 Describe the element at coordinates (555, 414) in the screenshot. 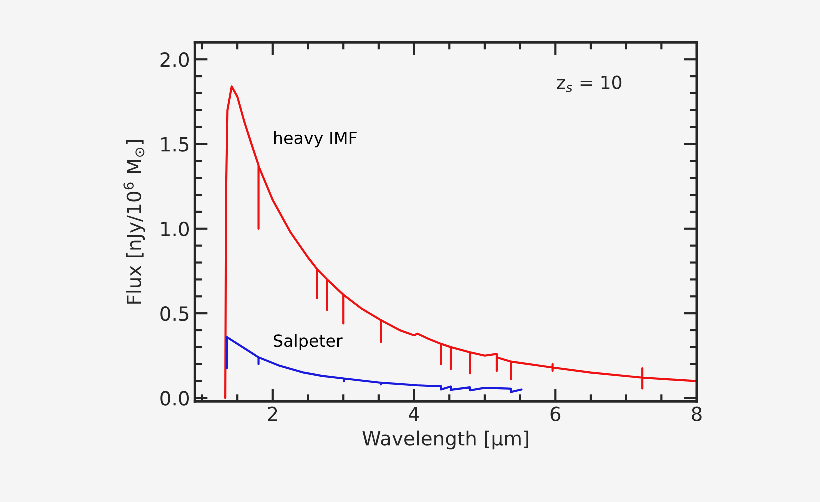

I see `x-tick-label: 6` at that location.